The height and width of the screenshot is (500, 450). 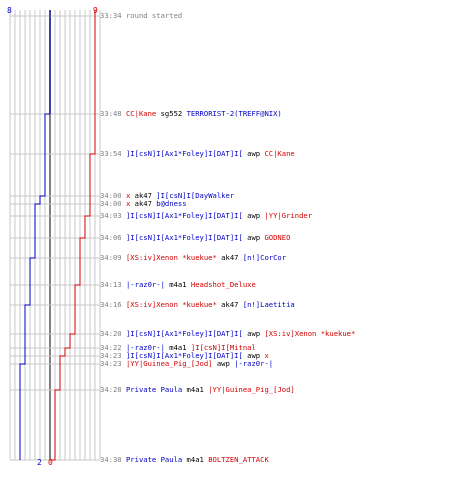 I want to click on event-time: 34:06, so click(x=111, y=237).